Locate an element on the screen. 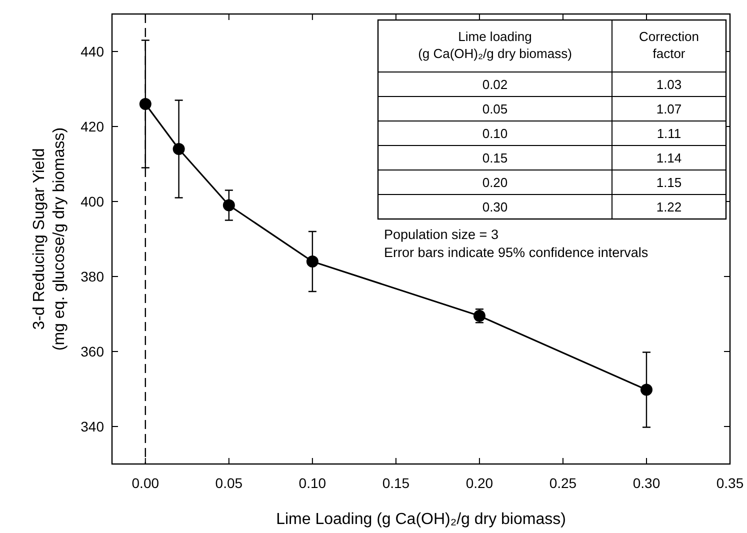  annotation: 0.10 is located at coordinates (495, 133).